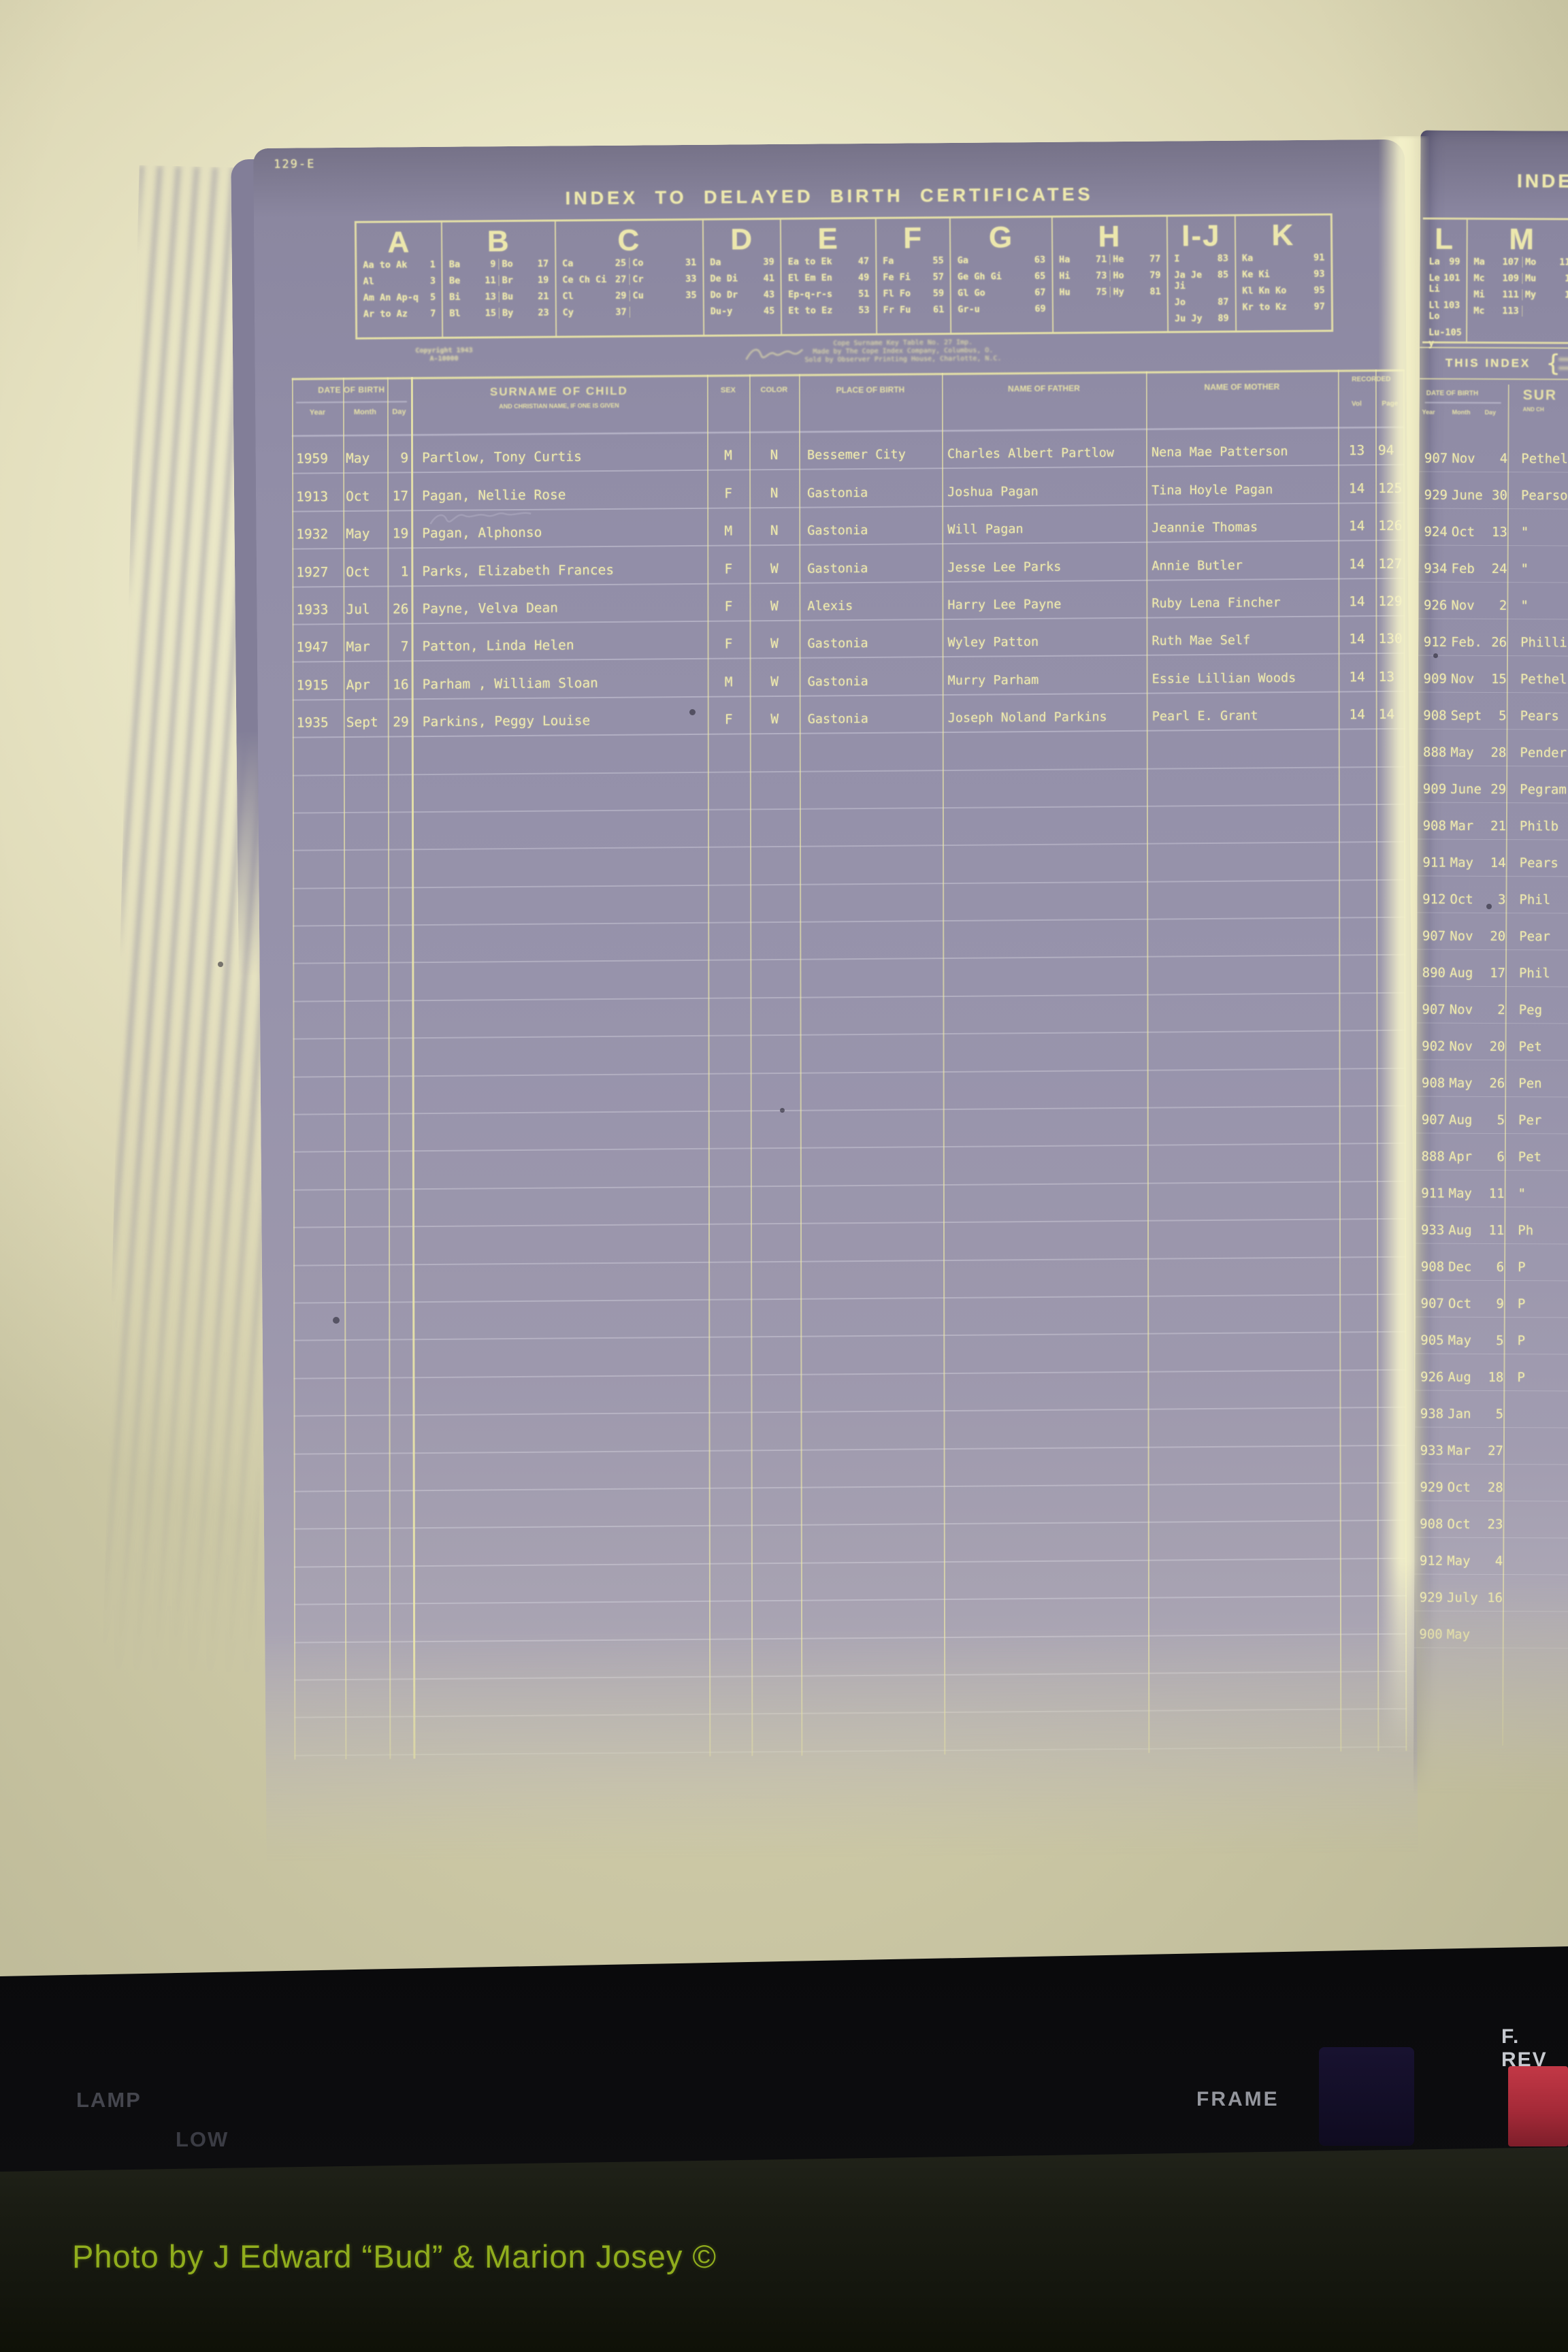 This screenshot has width=1568, height=2352. Describe the element at coordinates (769, 311) in the screenshot. I see `alpha-page: 45` at that location.